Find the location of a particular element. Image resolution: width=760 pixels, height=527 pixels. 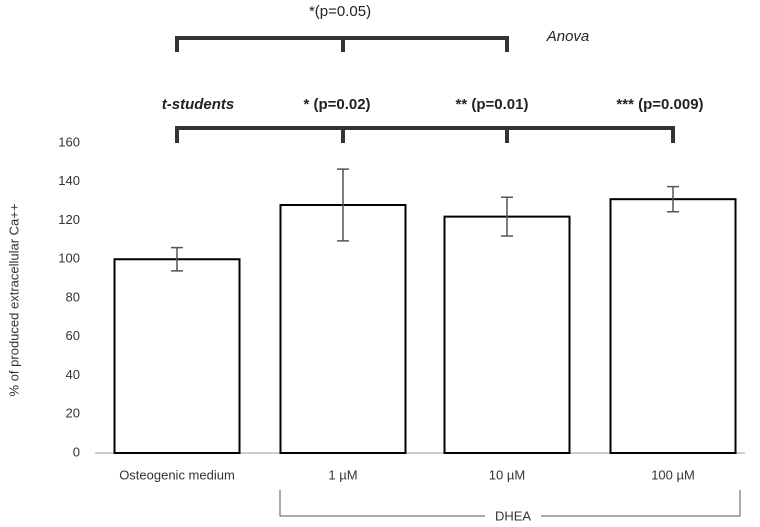

x-tick-label: Osteogenic medium is located at coordinates (177, 474).